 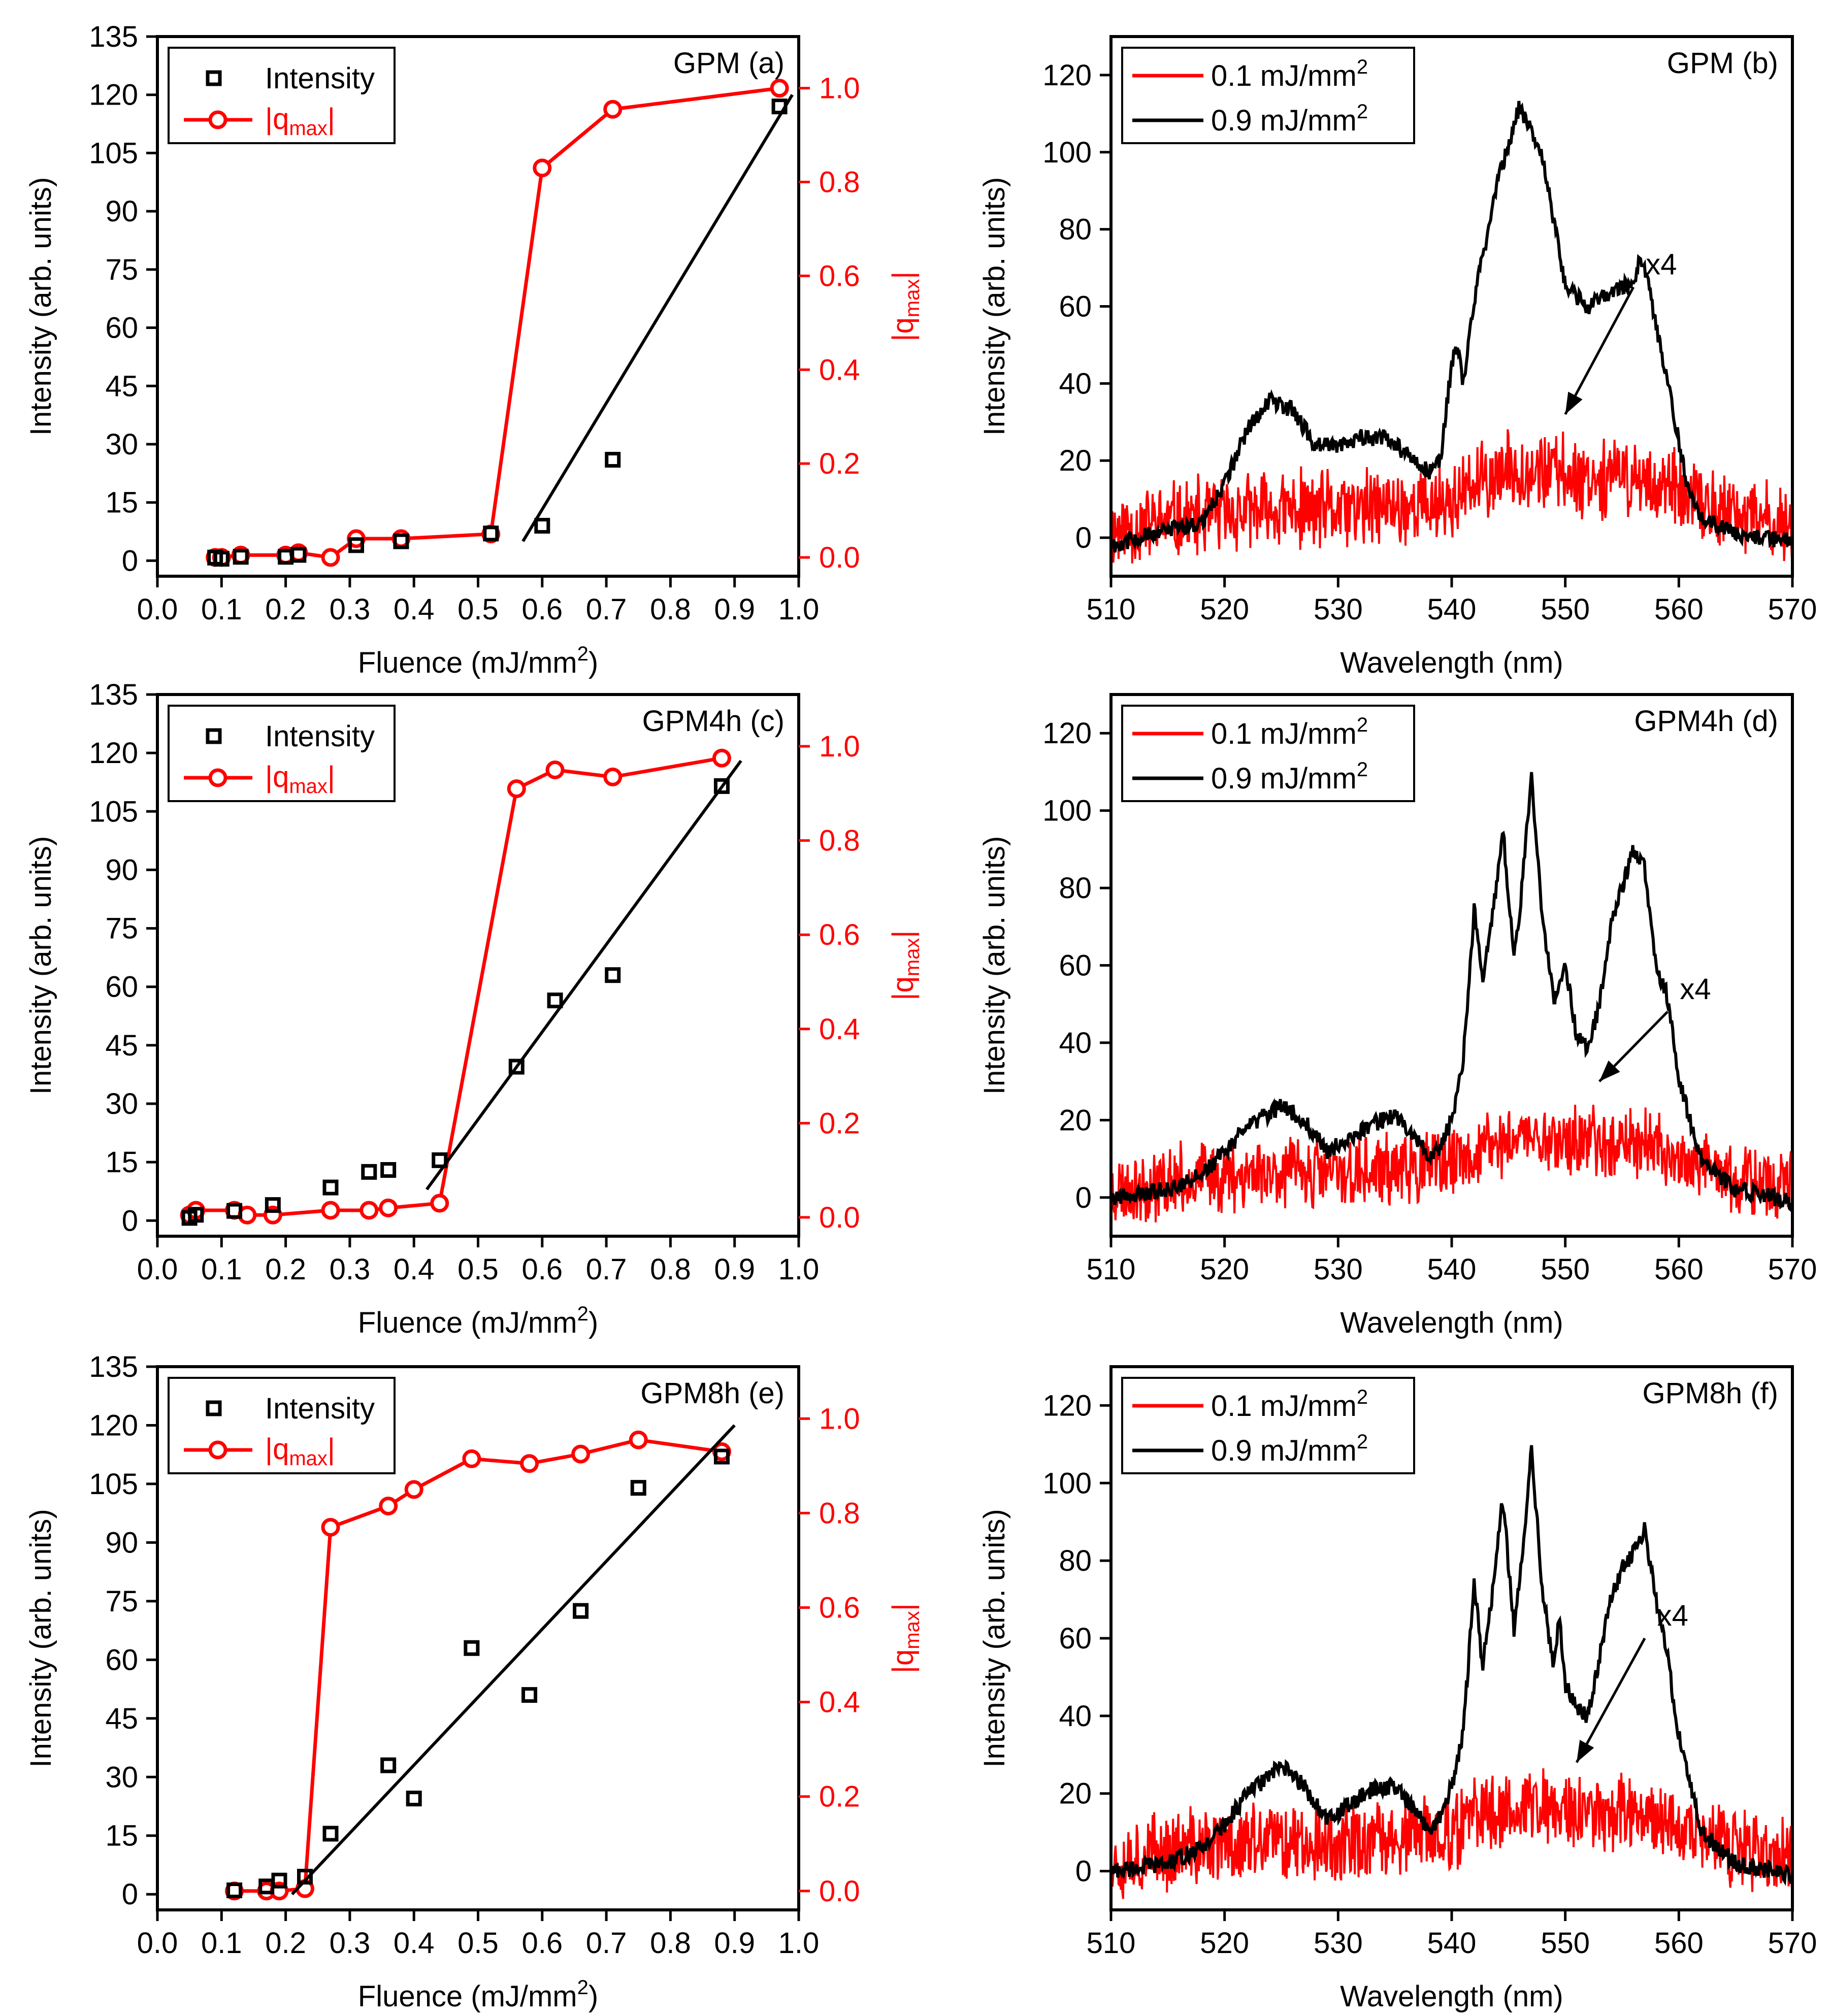 I want to click on x-tick-label: 550, so click(x=1565, y=609).